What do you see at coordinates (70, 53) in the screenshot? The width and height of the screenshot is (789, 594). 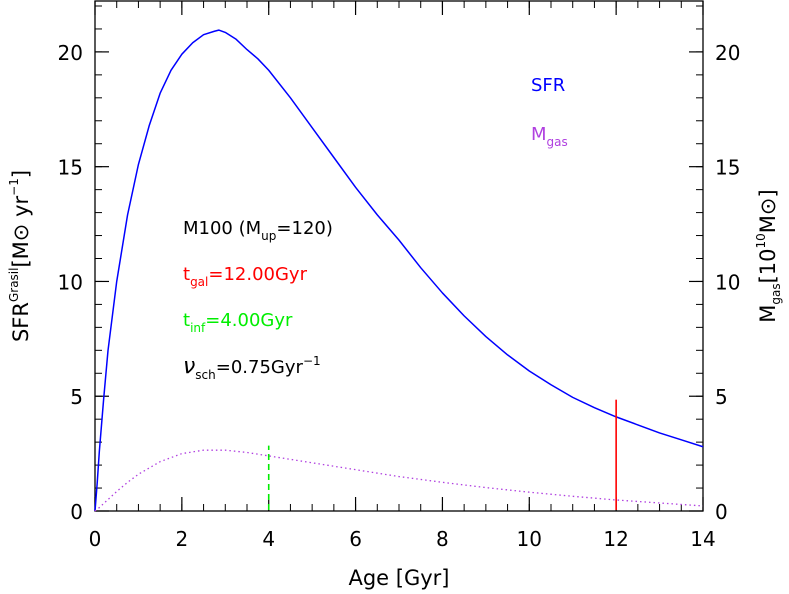 I see `y-tick-label-left: 20` at bounding box center [70, 53].